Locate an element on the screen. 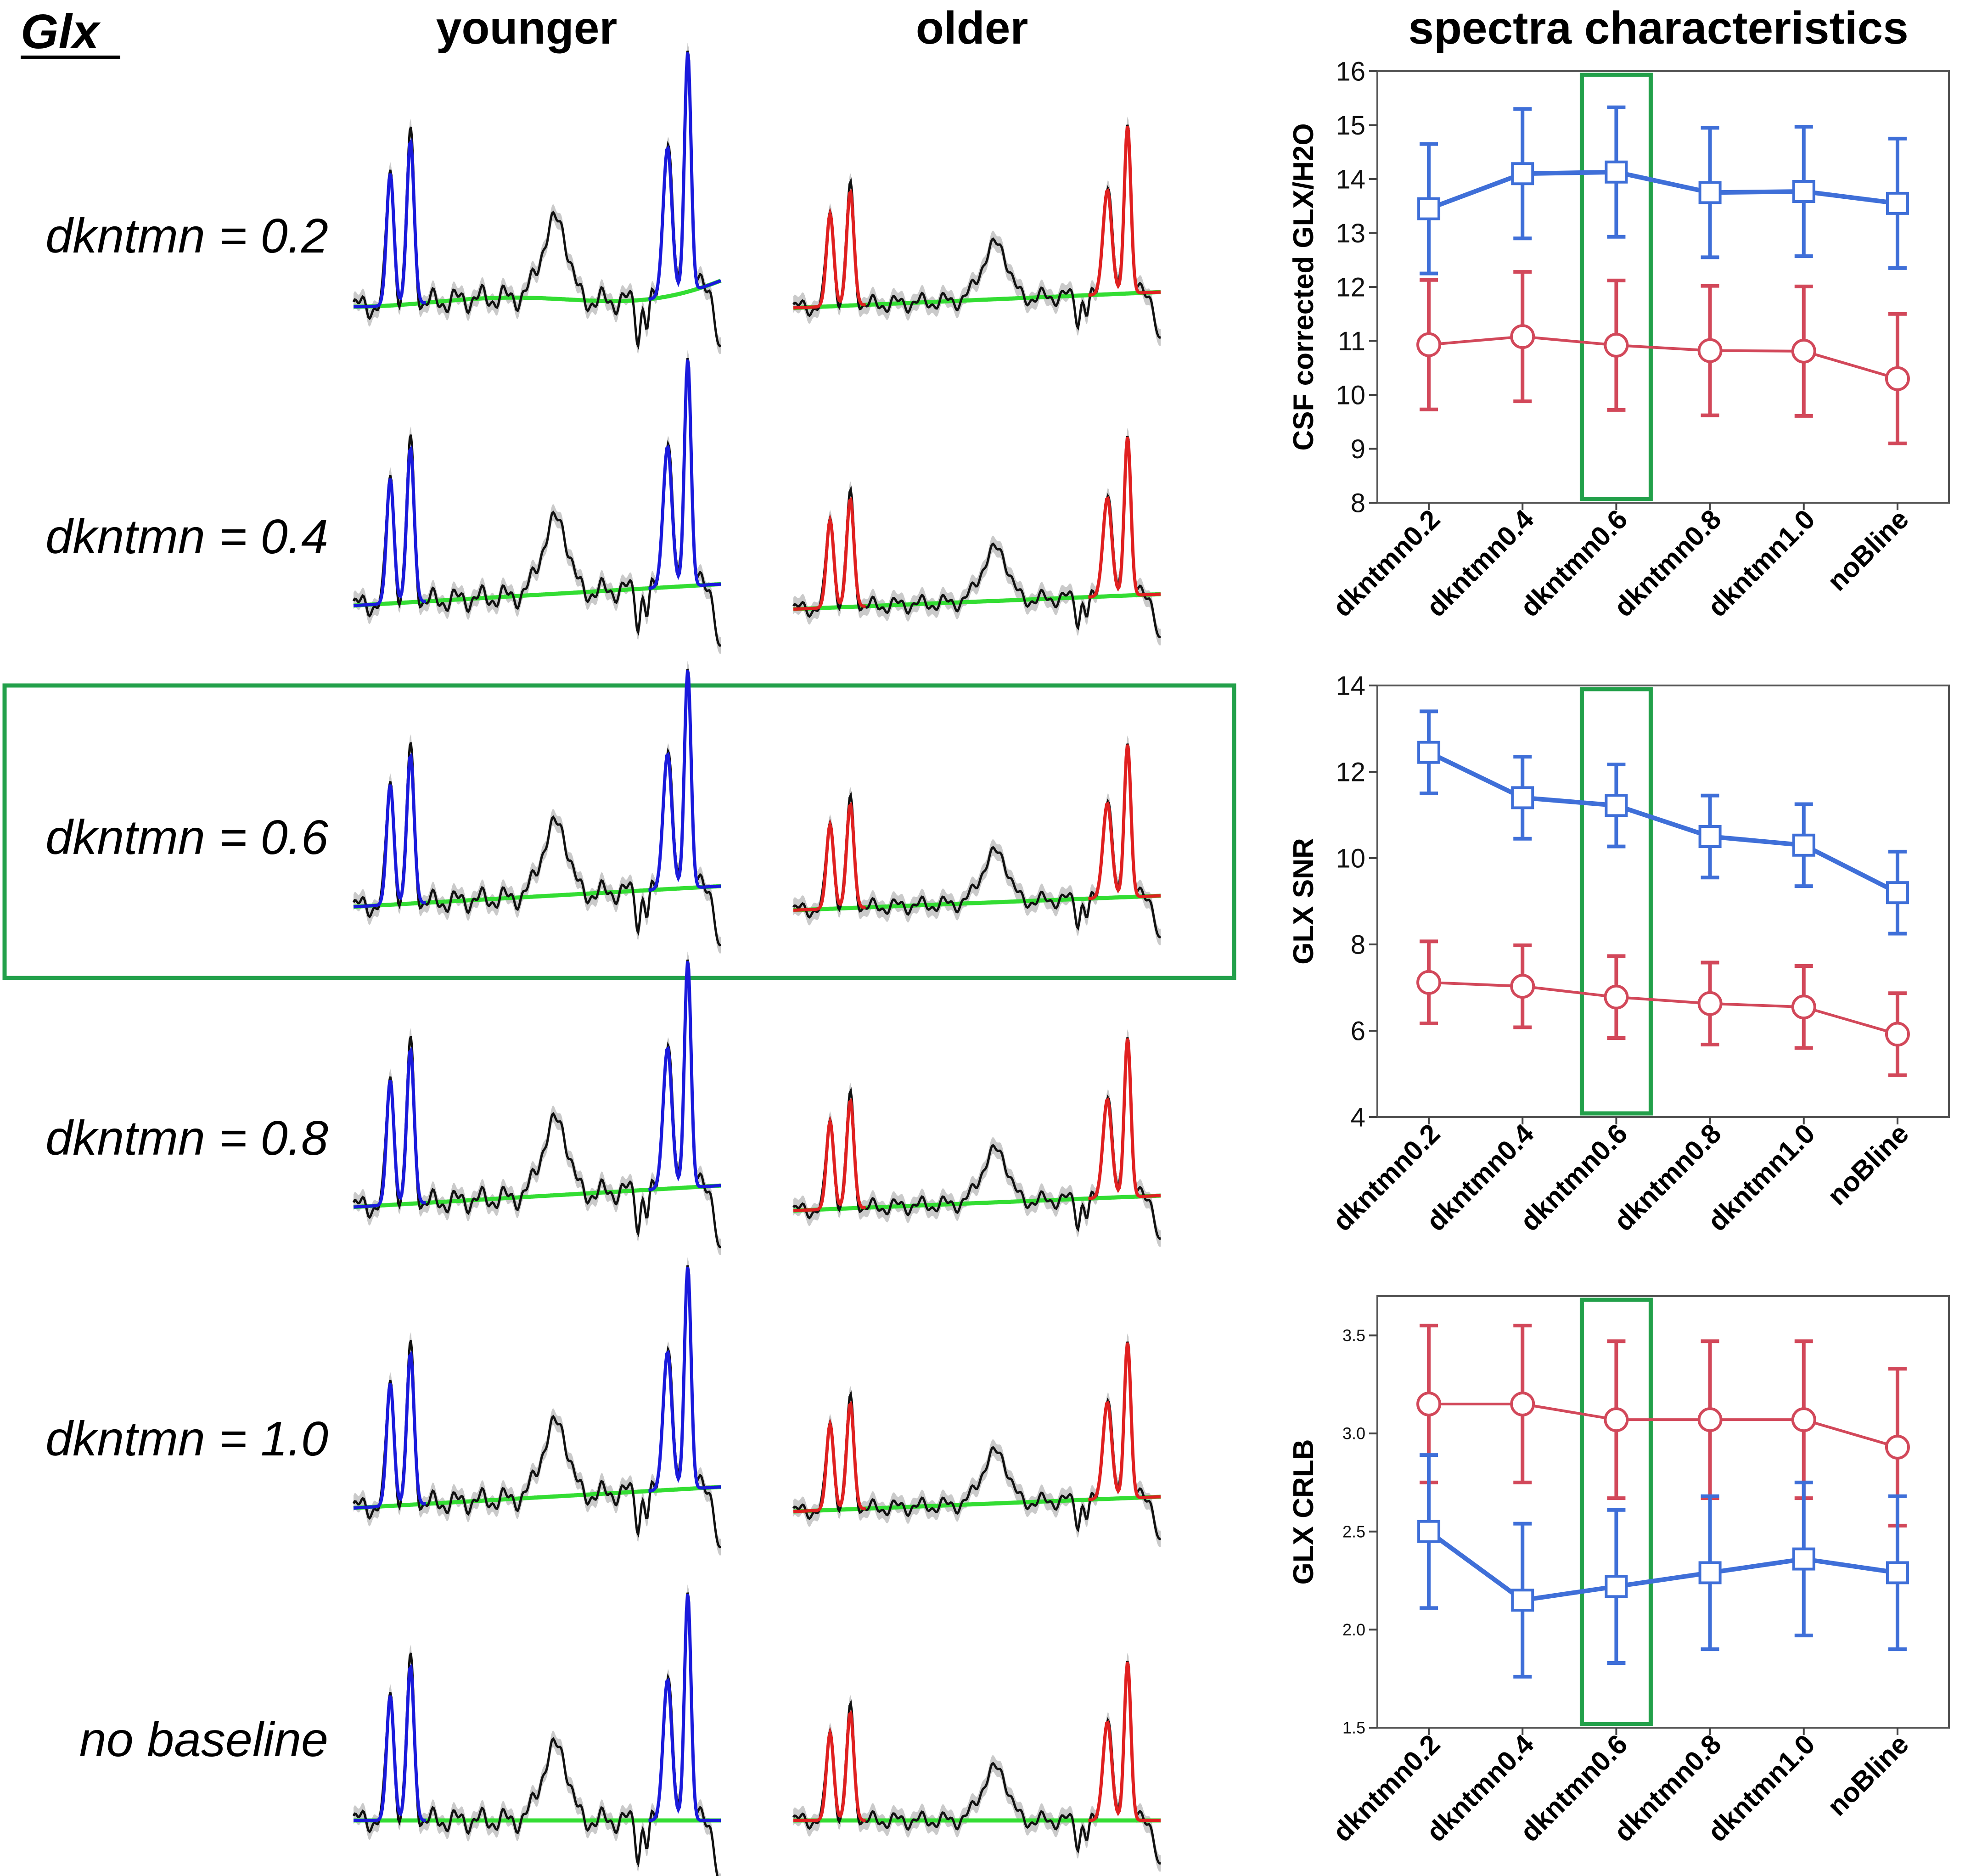 This screenshot has height=1876, width=1982. column-header-younger: younger is located at coordinates (526, 28).